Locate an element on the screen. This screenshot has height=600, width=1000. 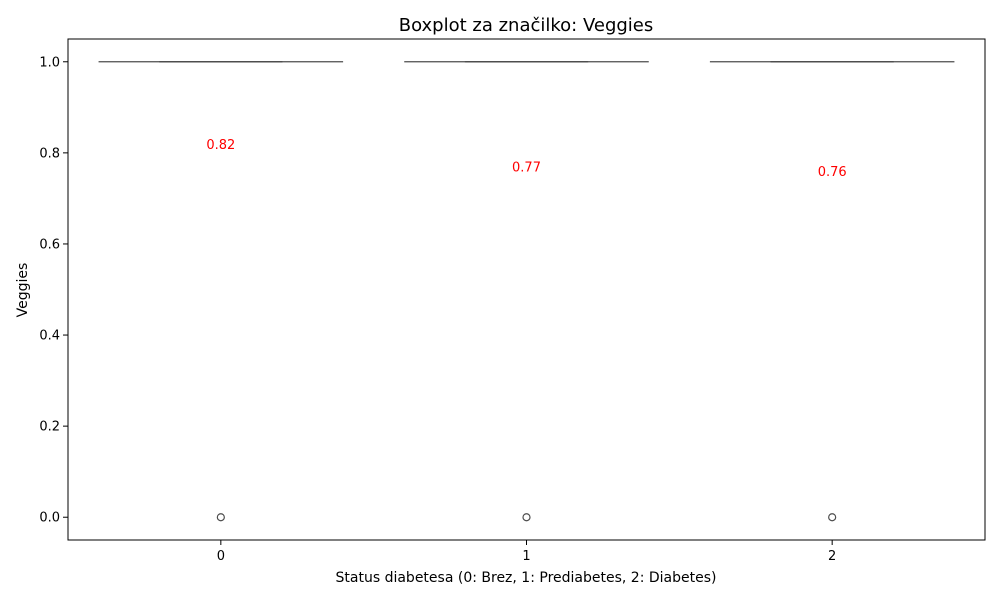
mean-annotation-2: 0.76 is located at coordinates (832, 172).